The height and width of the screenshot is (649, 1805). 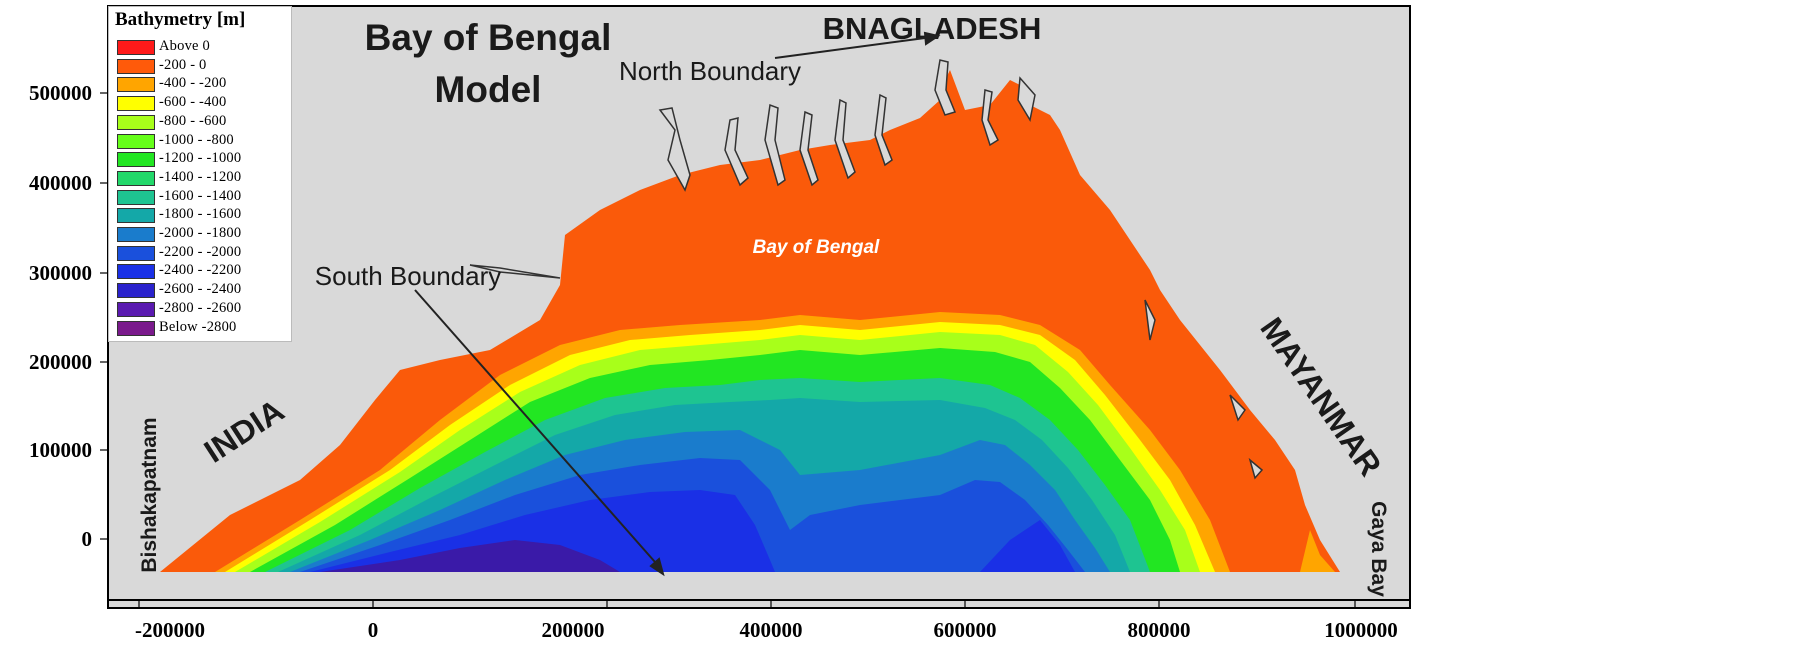 What do you see at coordinates (802, 270) in the screenshot?
I see `central-shelf-tongue` at bounding box center [802, 270].